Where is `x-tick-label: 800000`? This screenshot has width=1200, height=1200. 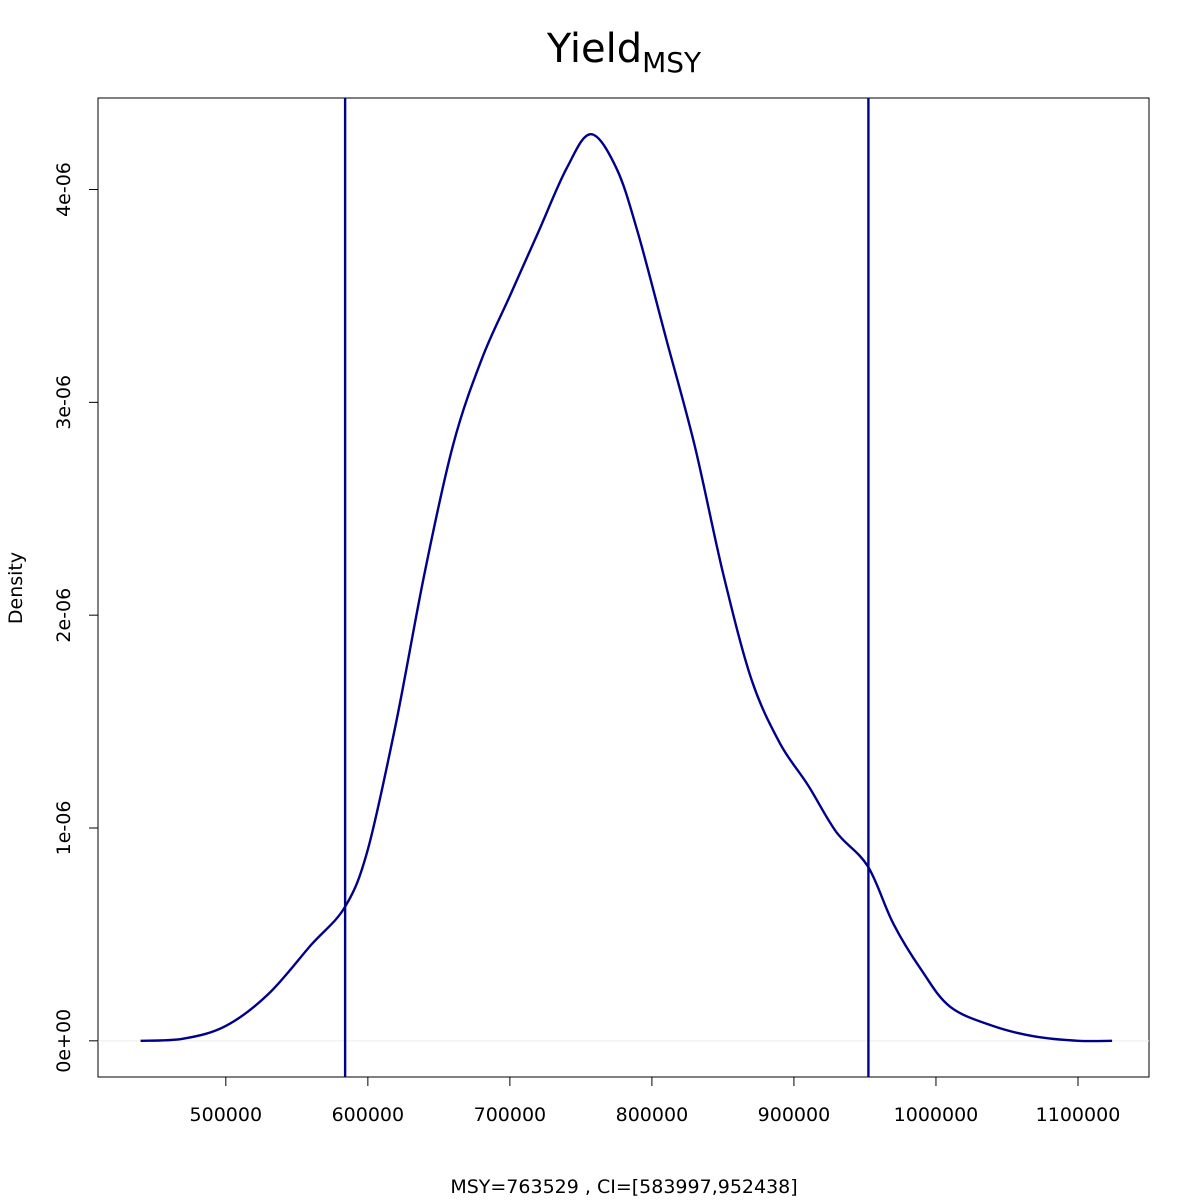 x-tick-label: 800000 is located at coordinates (652, 1115).